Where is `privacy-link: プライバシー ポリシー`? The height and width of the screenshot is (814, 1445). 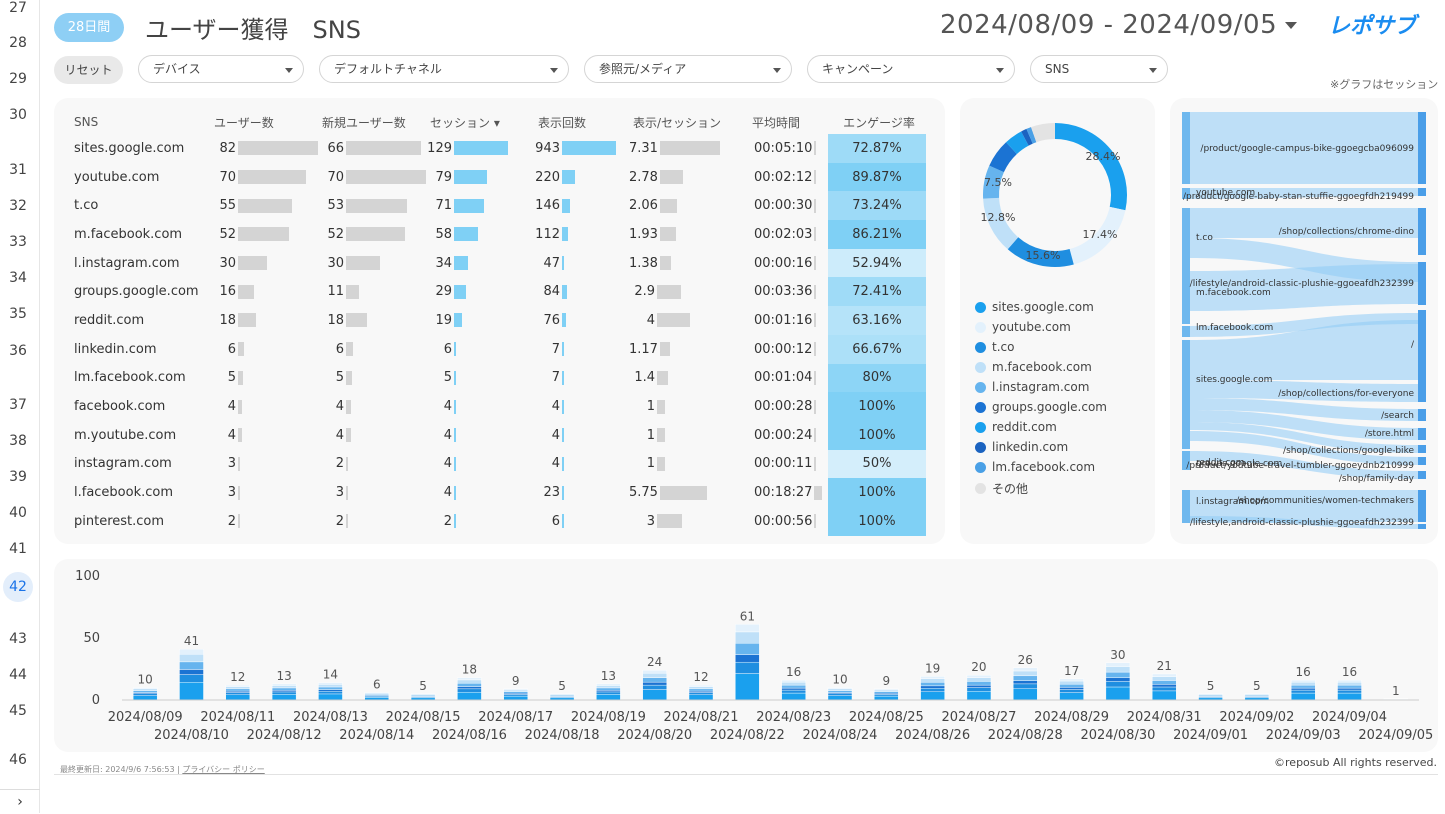 privacy-link: プライバシー ポリシー is located at coordinates (223, 769).